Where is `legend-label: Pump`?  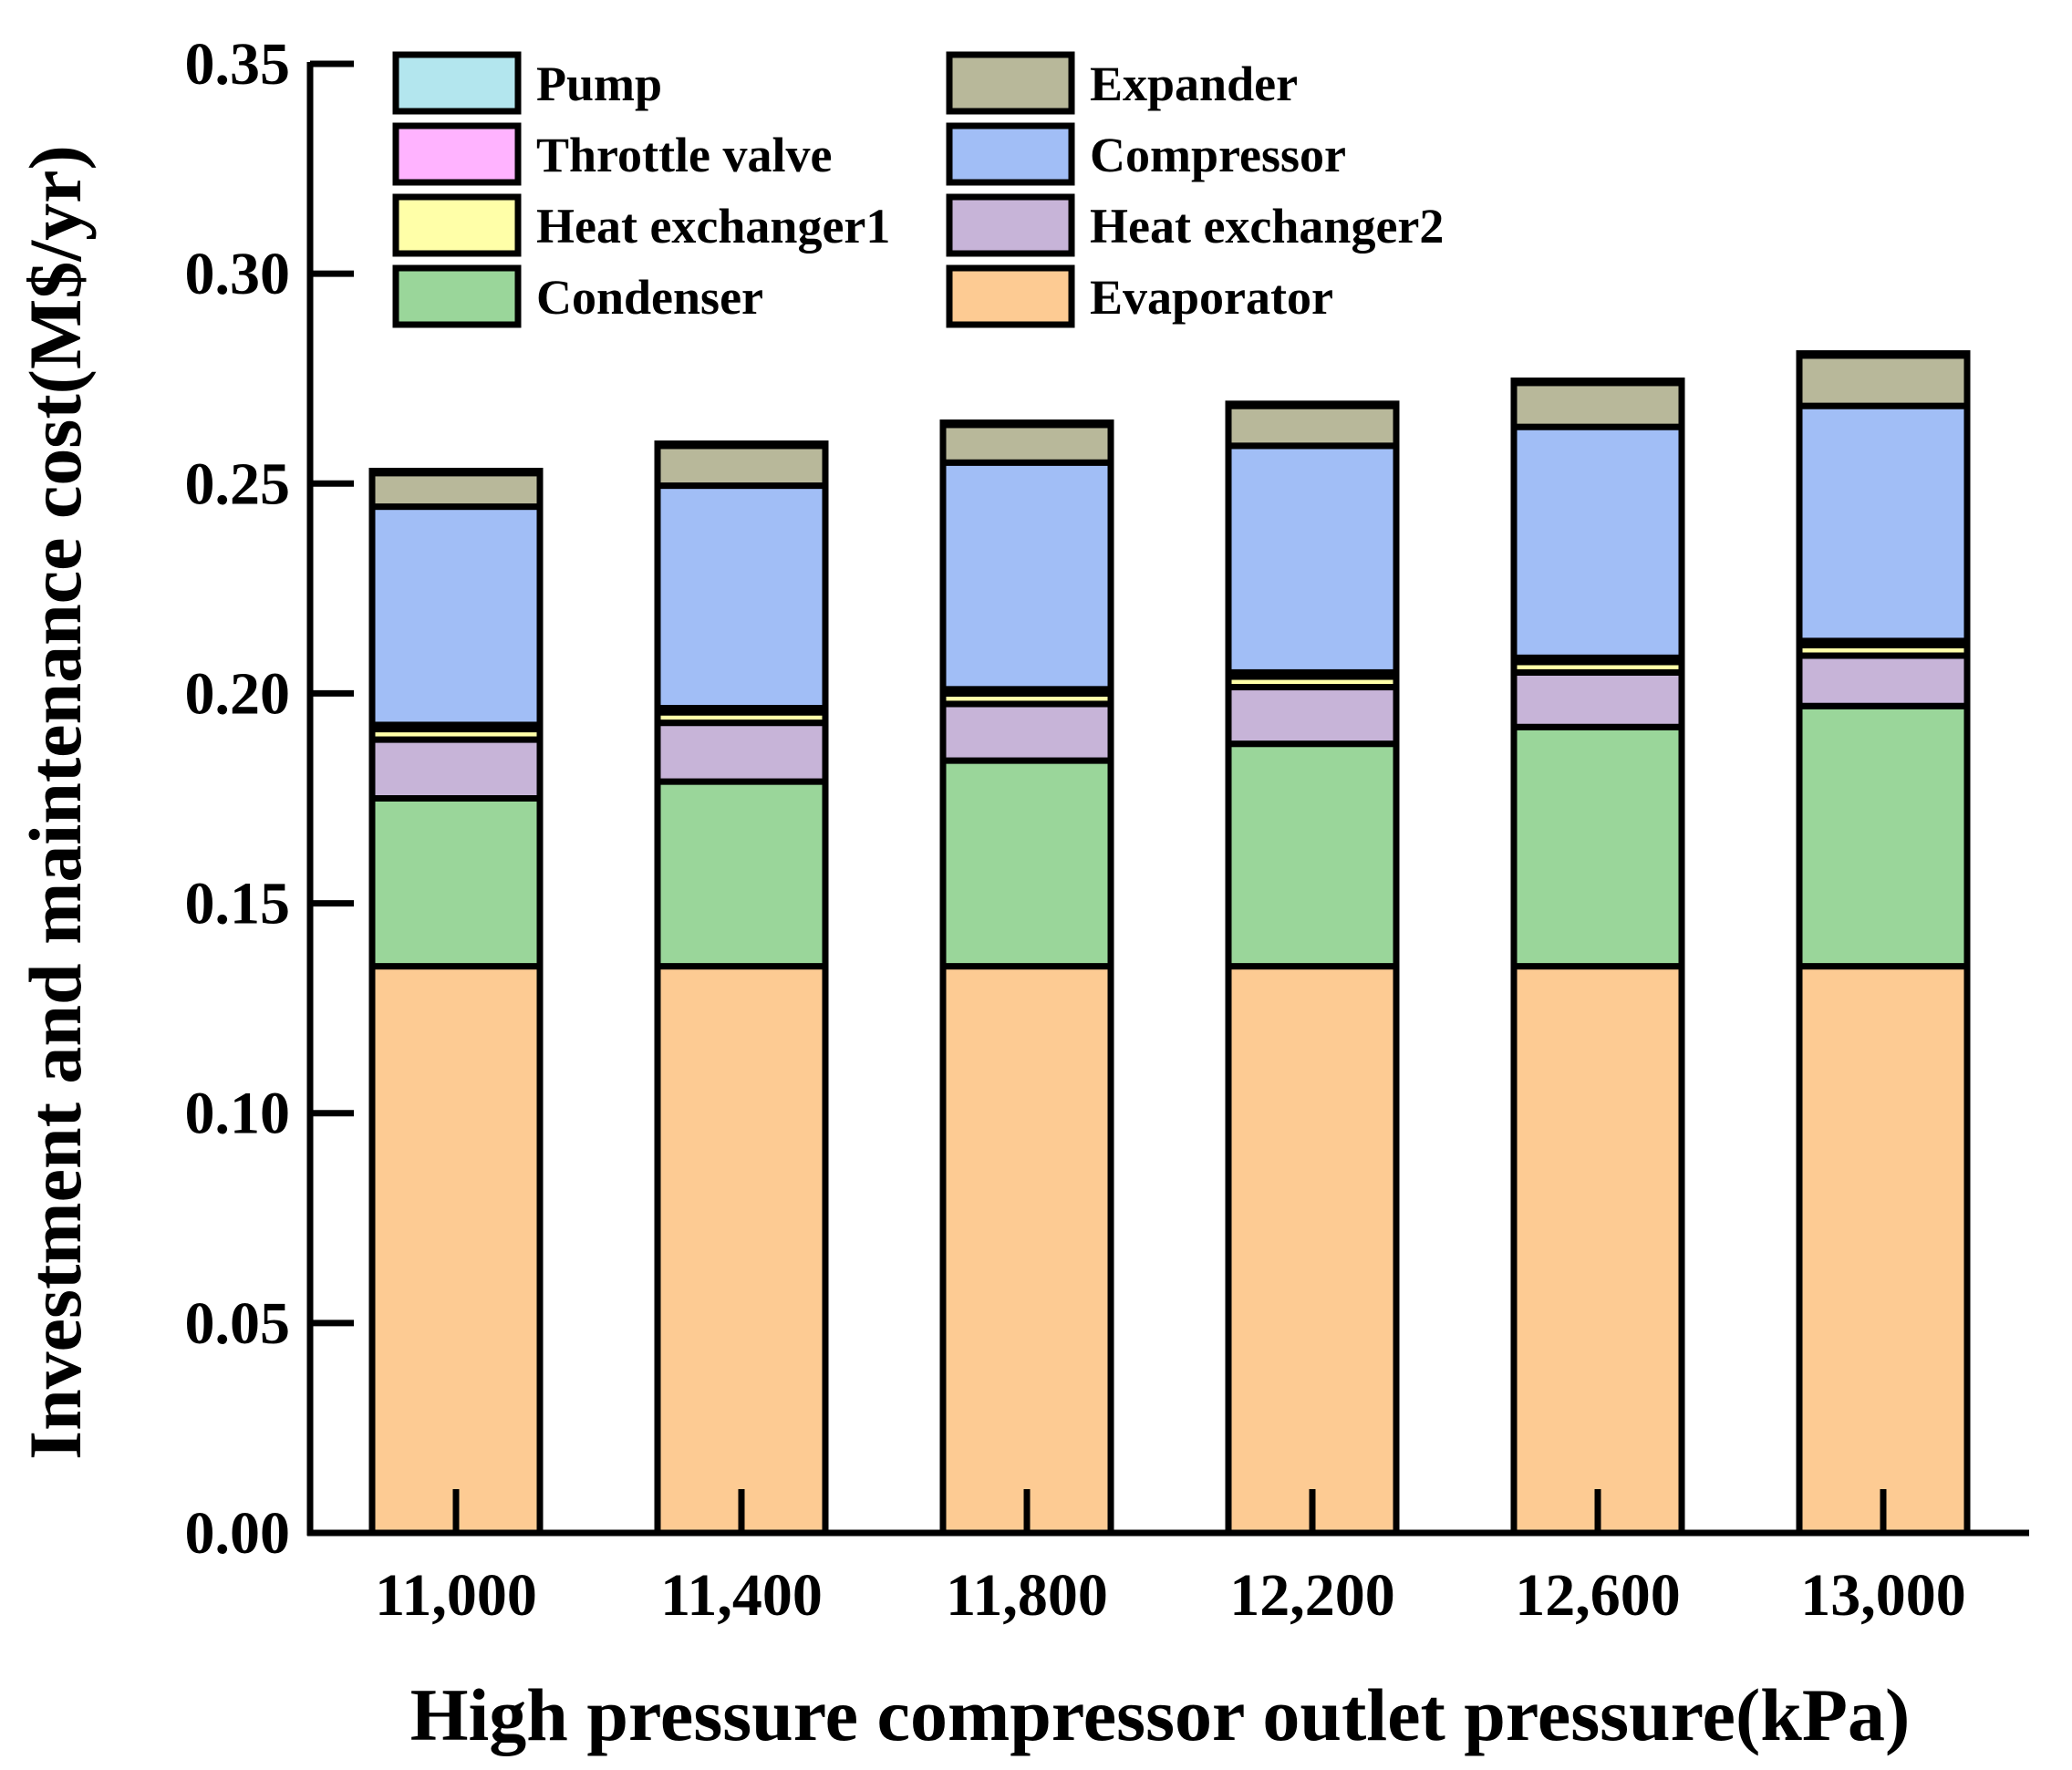 legend-label: Pump is located at coordinates (599, 84).